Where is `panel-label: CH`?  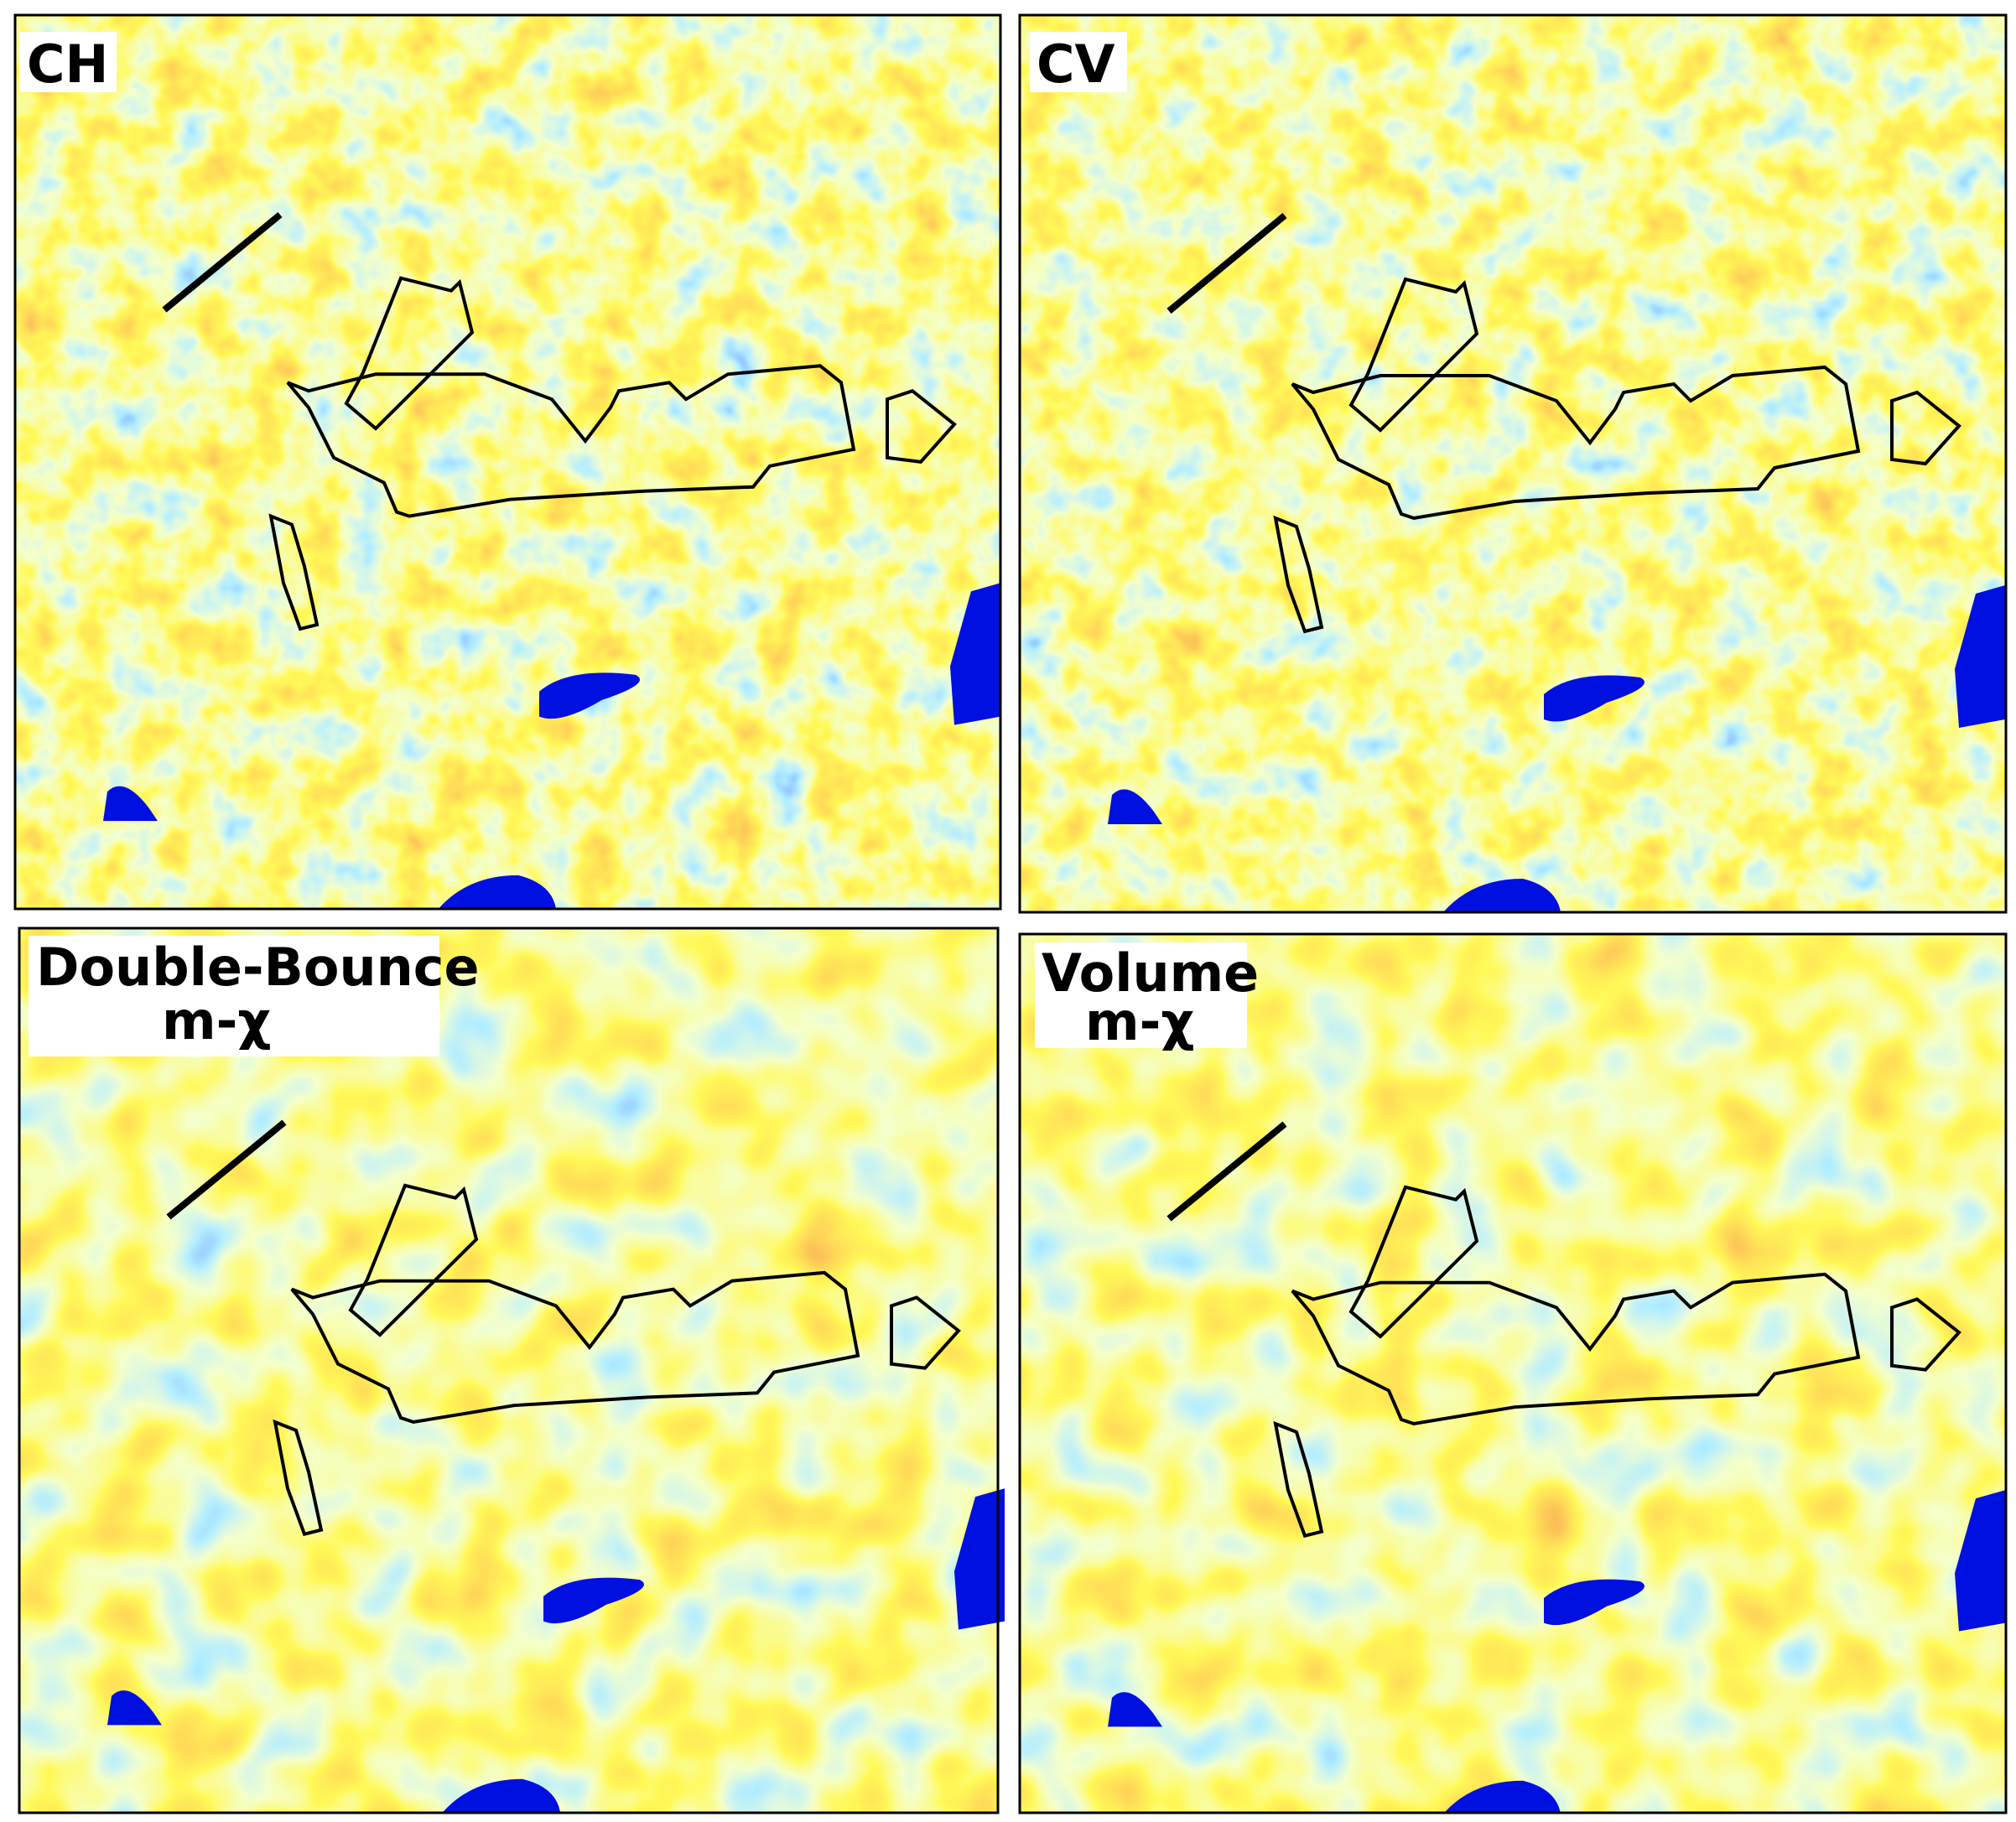
panel-label: CH is located at coordinates (67, 64).